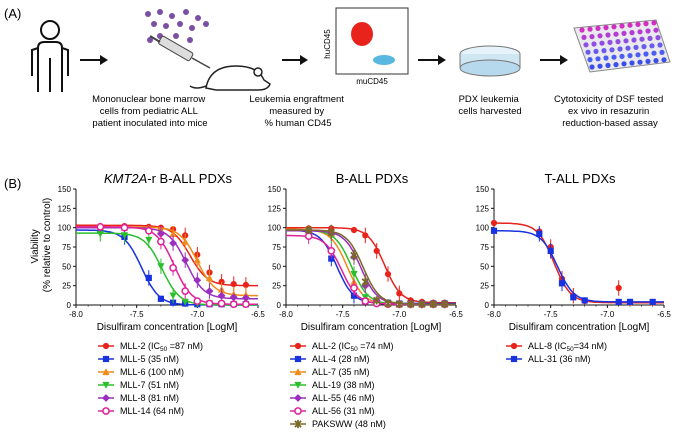 Image resolution: width=676 pixels, height=444 pixels. What do you see at coordinates (559, 359) in the screenshot?
I see `legend-label: ALL-31 (36 nM)` at bounding box center [559, 359].